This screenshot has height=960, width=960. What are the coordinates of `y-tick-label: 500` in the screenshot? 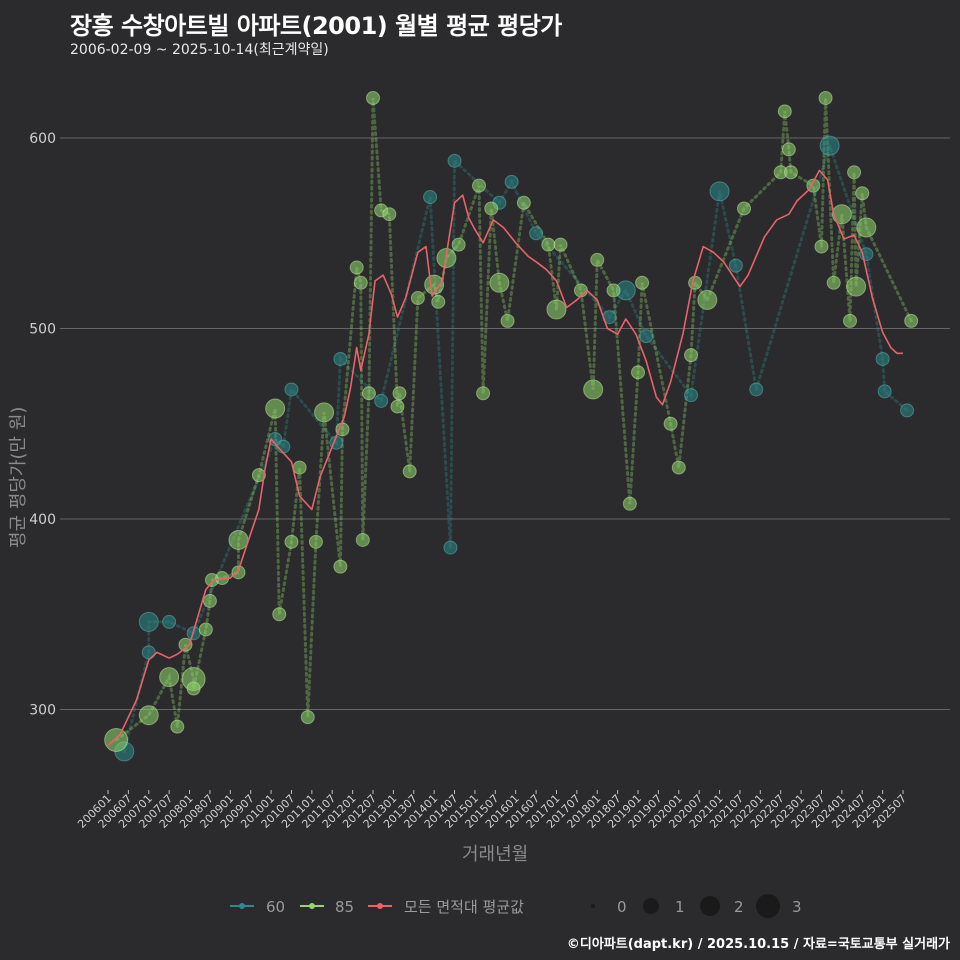 It's located at (42, 330).